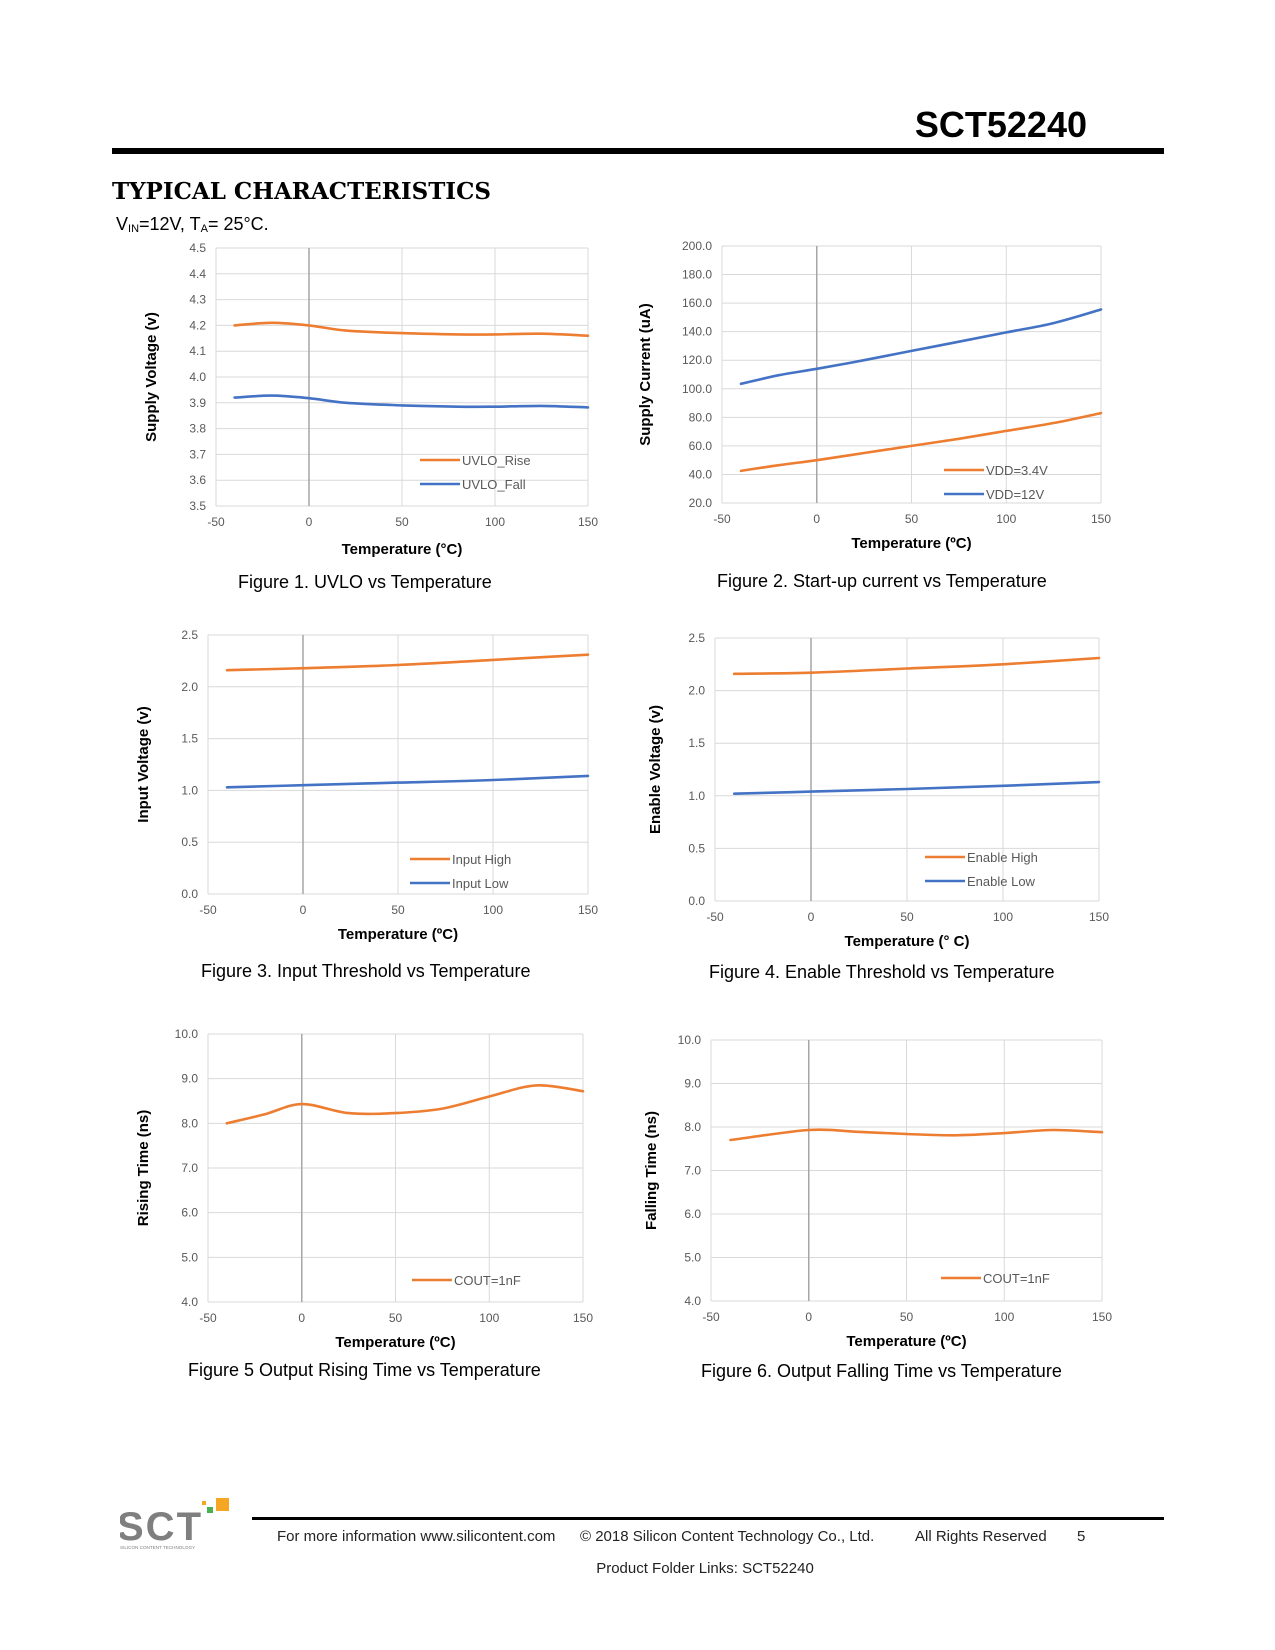 The height and width of the screenshot is (1650, 1275). I want to click on y-tick-label: 140.0, so click(697, 332).